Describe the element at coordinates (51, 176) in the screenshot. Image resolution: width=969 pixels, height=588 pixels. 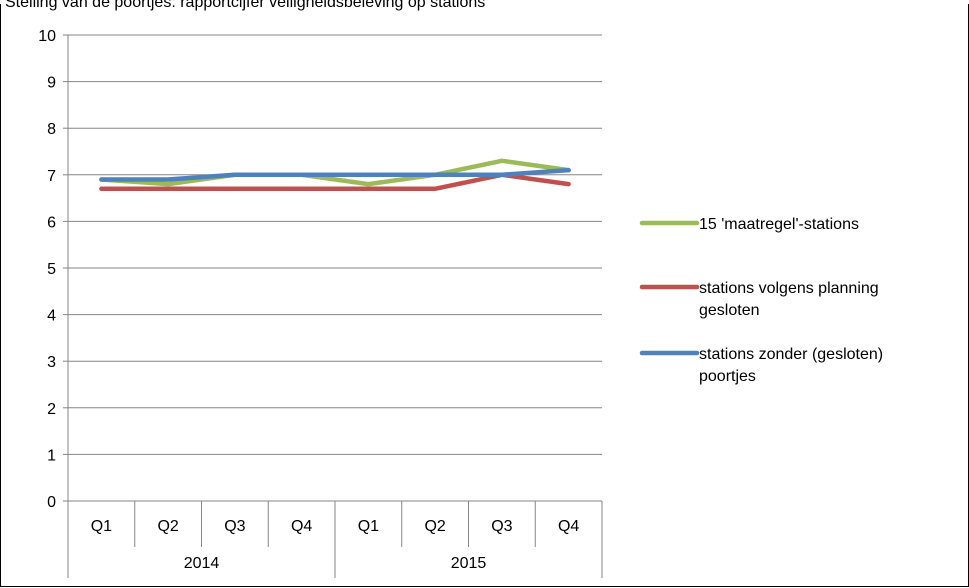
I see `y-tick-label: 7` at that location.